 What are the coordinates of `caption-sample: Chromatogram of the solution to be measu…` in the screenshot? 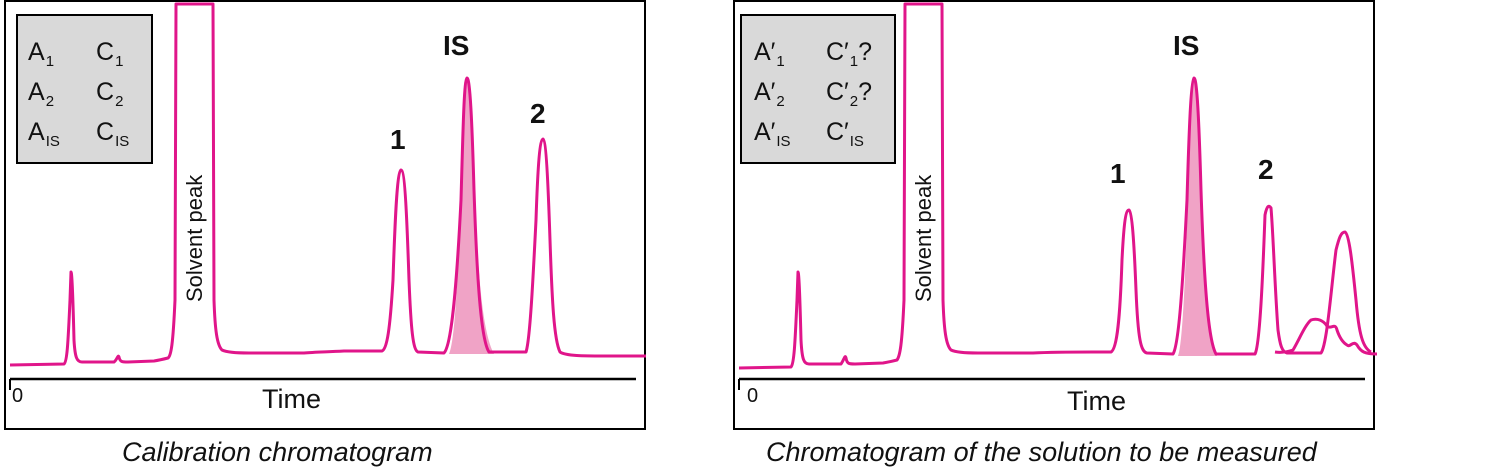 It's located at (1041, 452).